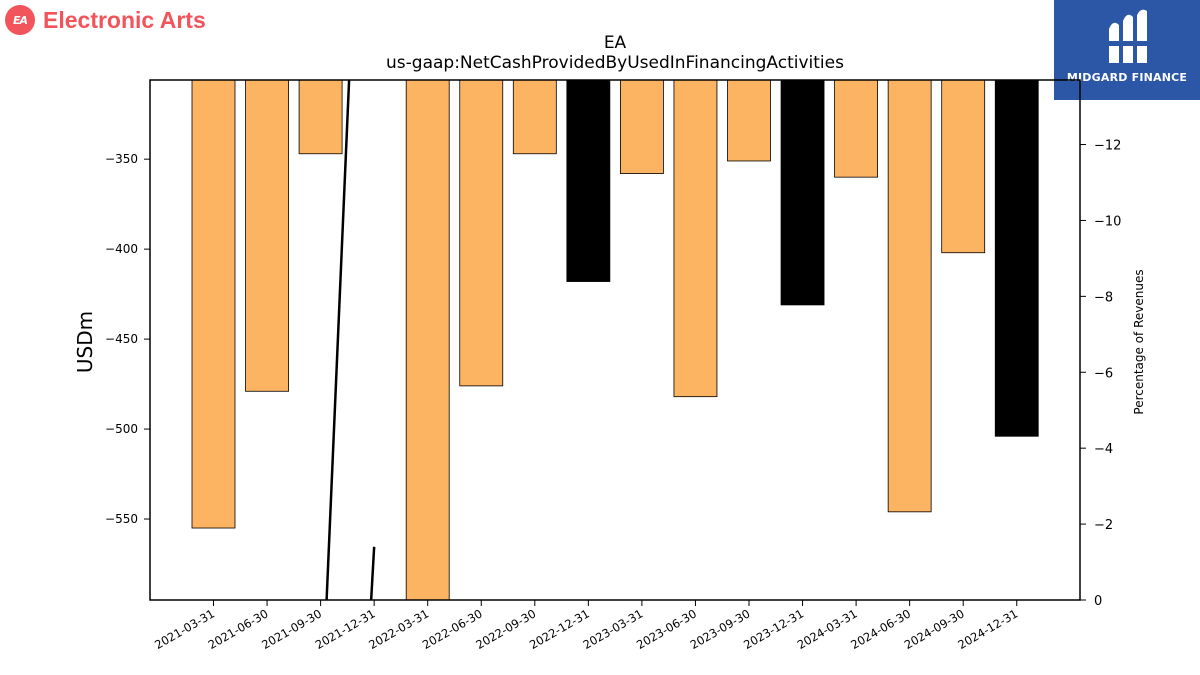 This screenshot has width=1200, height=675. What do you see at coordinates (121, 339) in the screenshot?
I see `y-tick-label: −450` at bounding box center [121, 339].